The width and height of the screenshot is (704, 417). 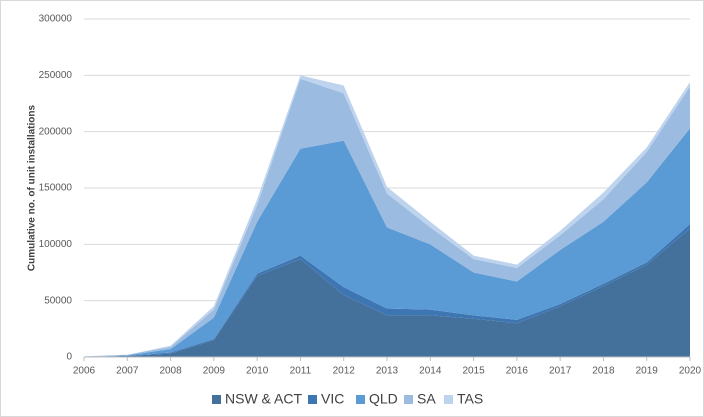 I want to click on legend-label: TAS, so click(x=470, y=399).